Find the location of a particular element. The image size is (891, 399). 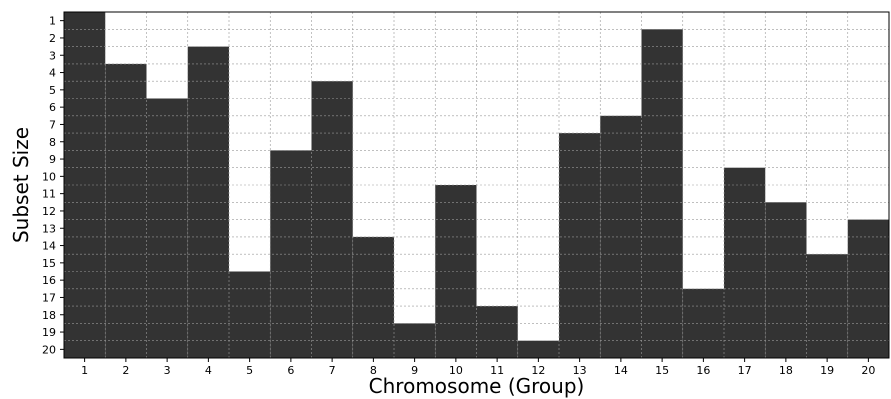

y-axis-label: Subset Size is located at coordinates (21, 185).